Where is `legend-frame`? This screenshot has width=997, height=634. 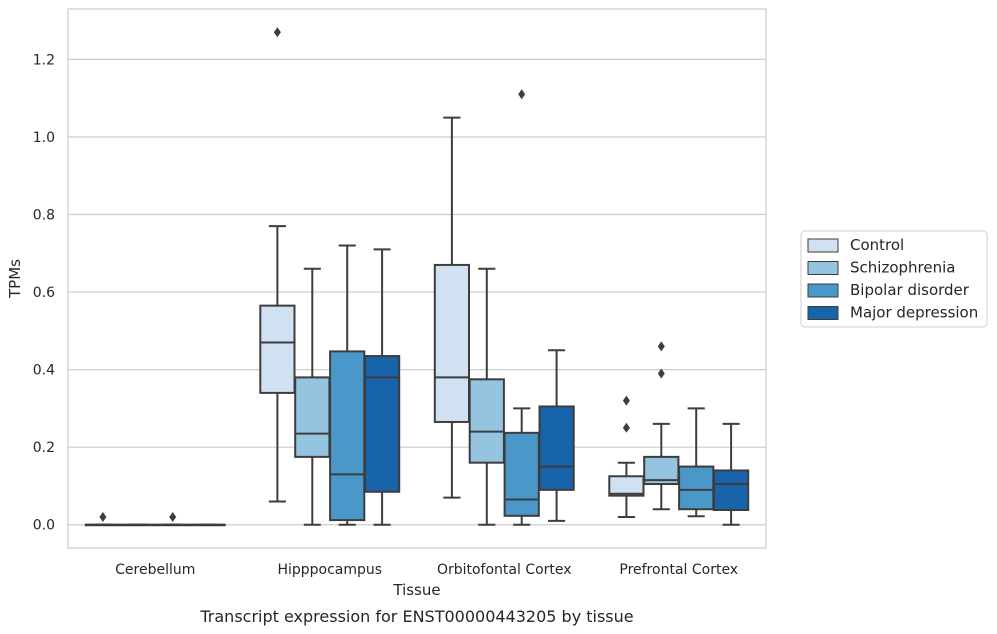
legend-frame is located at coordinates (894, 279).